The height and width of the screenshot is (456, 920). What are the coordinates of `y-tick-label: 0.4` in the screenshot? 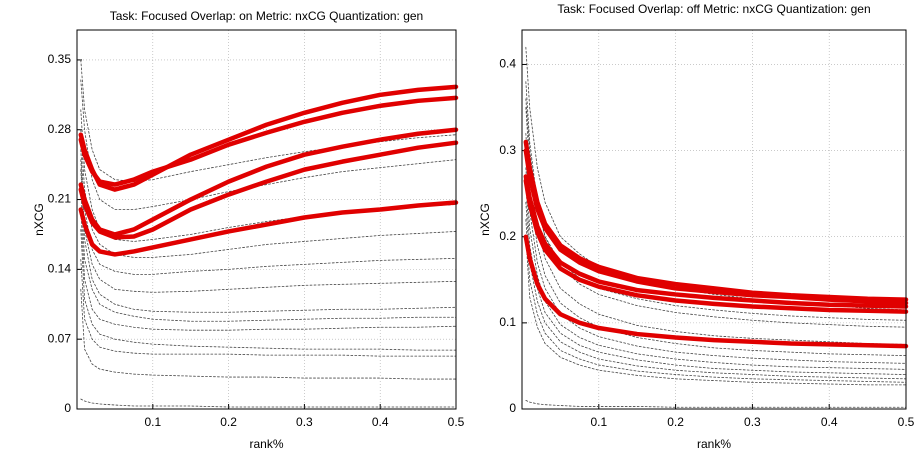 It's located at (507, 64).